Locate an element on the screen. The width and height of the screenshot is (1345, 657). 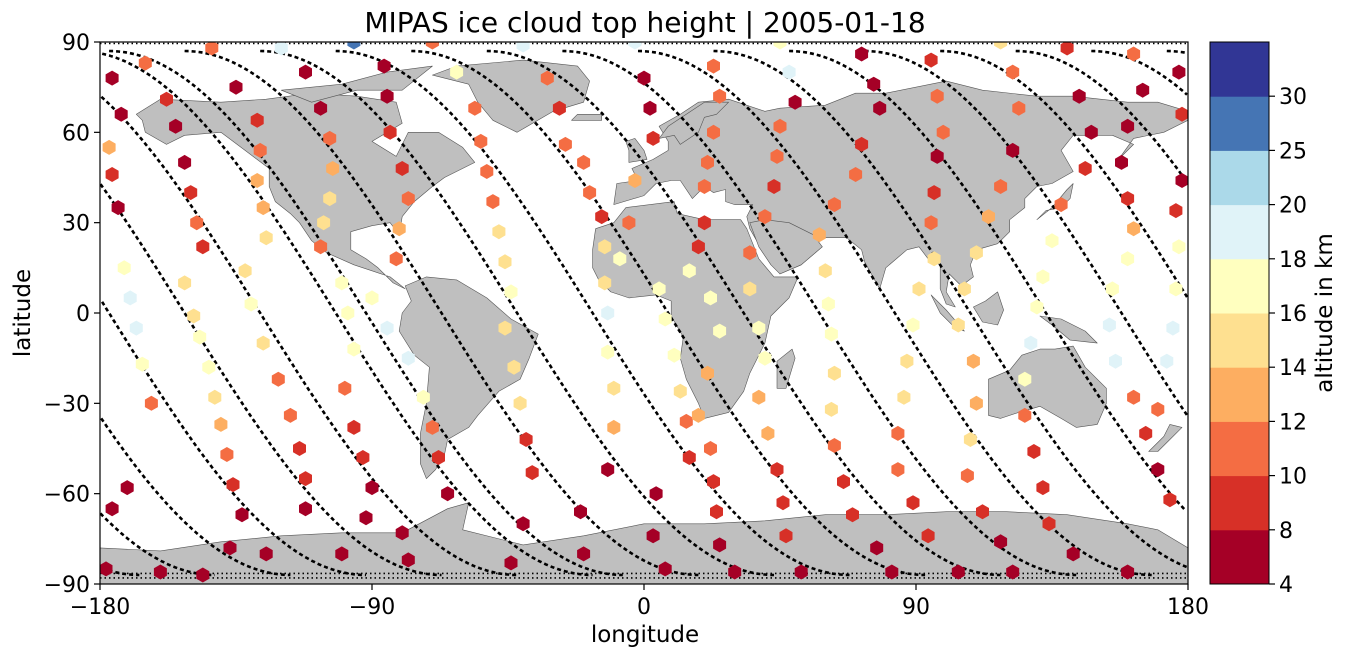
land-indonesia-borneo is located at coordinates (988, 308).